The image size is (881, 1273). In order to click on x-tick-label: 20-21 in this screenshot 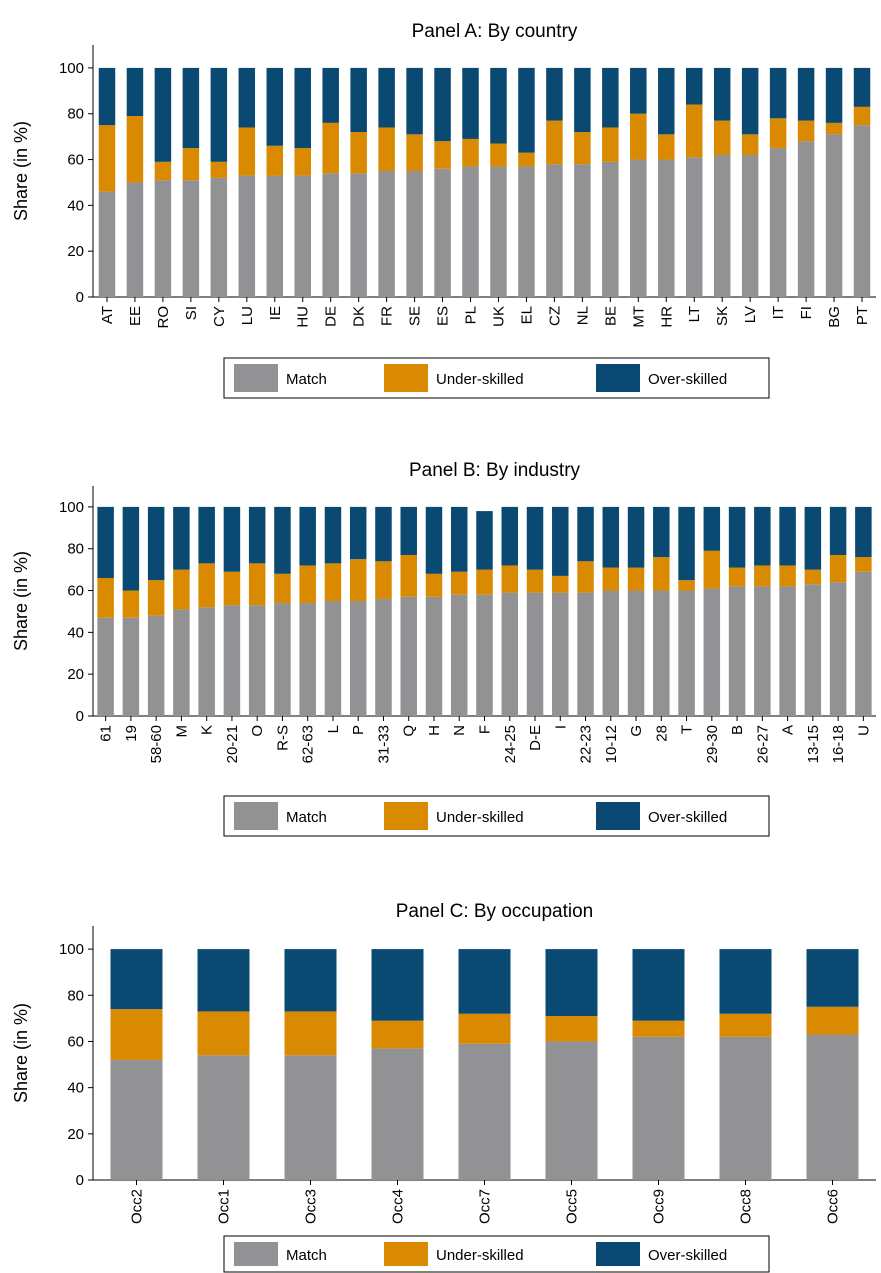, I will do `click(232, 744)`.